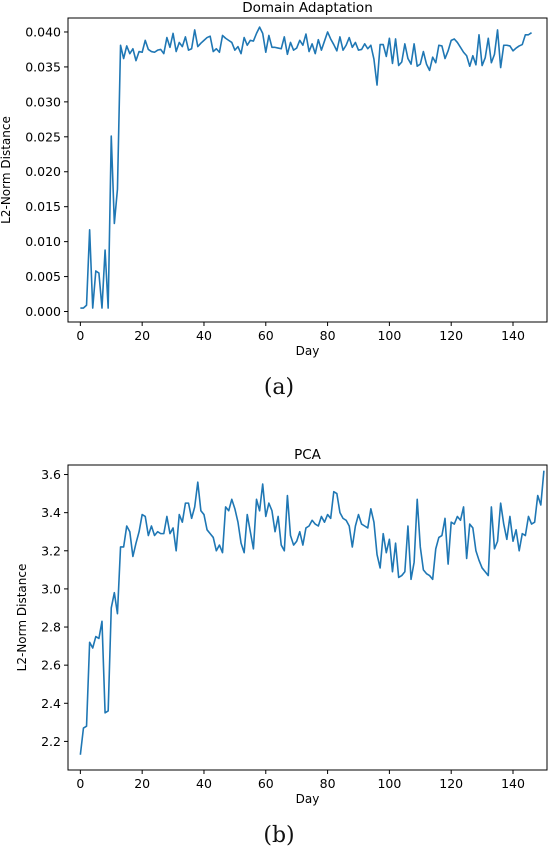 The width and height of the screenshot is (558, 854). I want to click on y-tick-label: 3.2, so click(51, 550).